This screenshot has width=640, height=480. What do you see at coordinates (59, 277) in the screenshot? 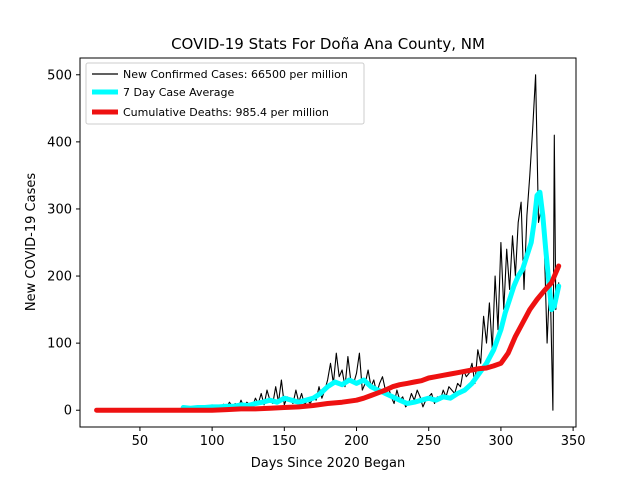
I see `y-tick-label: 200` at bounding box center [59, 277].